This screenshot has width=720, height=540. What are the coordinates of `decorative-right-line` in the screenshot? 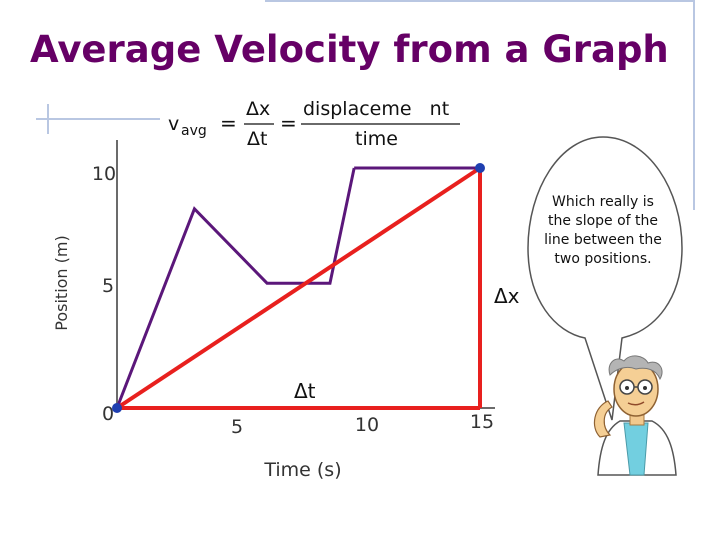 It's located at (694, 105).